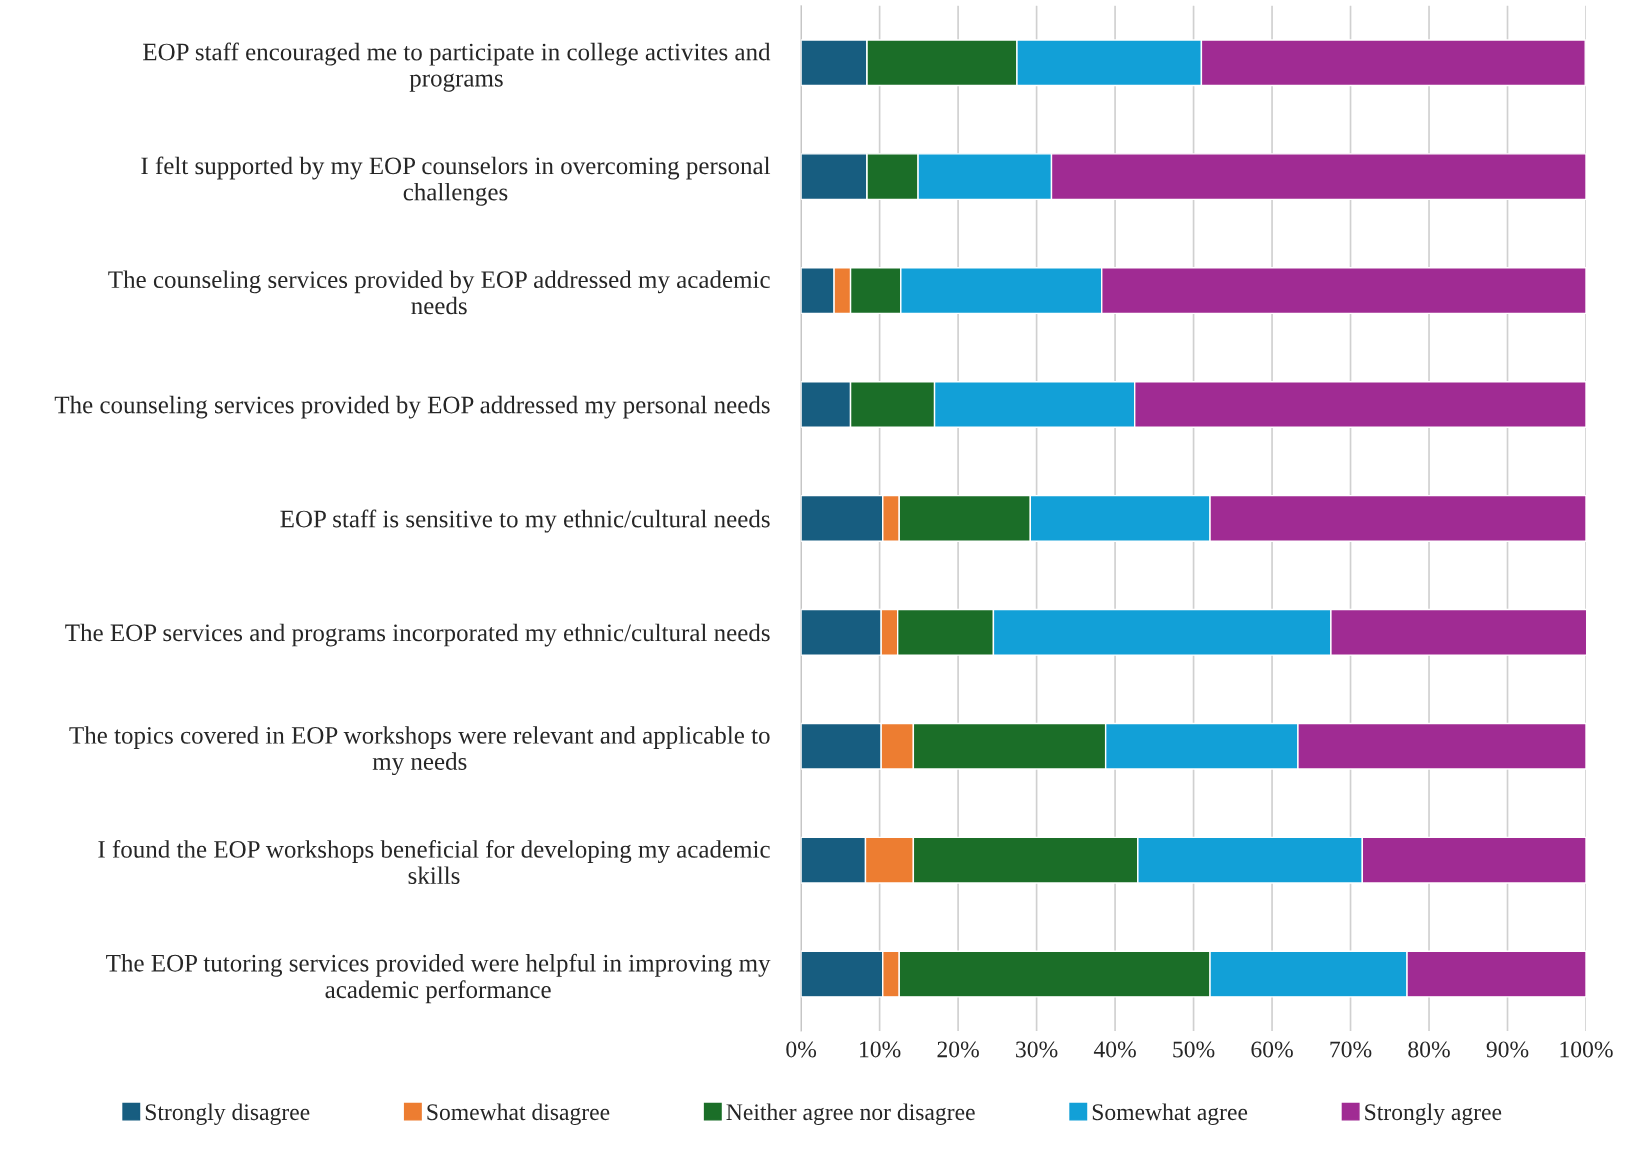 The width and height of the screenshot is (1625, 1152). I want to click on legend-label: Strongly disagree, so click(227, 1114).